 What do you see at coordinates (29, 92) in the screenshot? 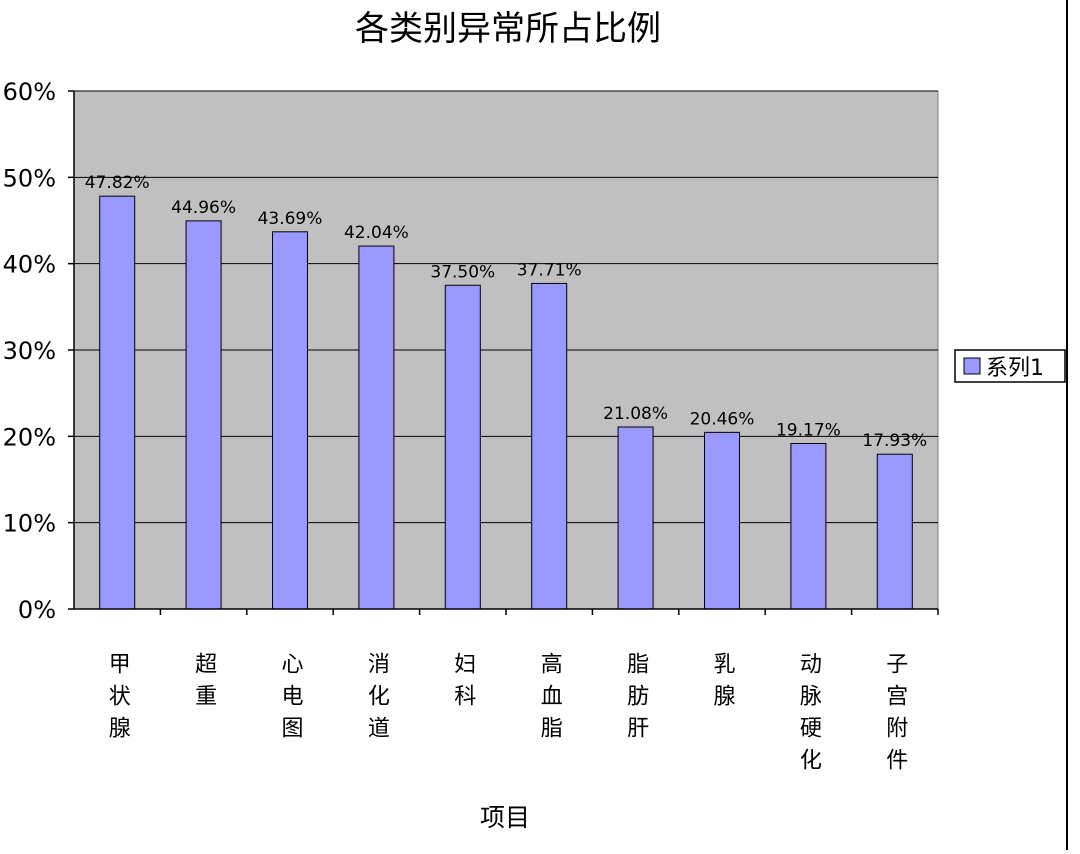
I see `y-tick-label: 60%` at bounding box center [29, 92].